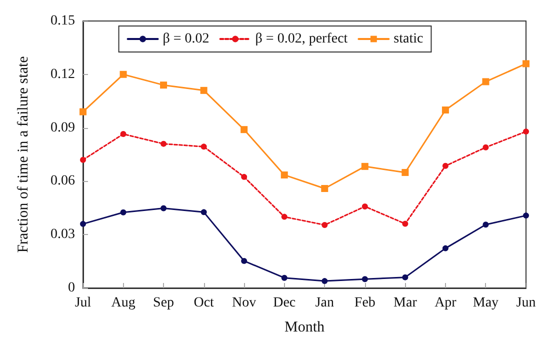 Image resolution: width=550 pixels, height=354 pixels. I want to click on y-axis-title: Fraction of time in a failure state, so click(24, 154).